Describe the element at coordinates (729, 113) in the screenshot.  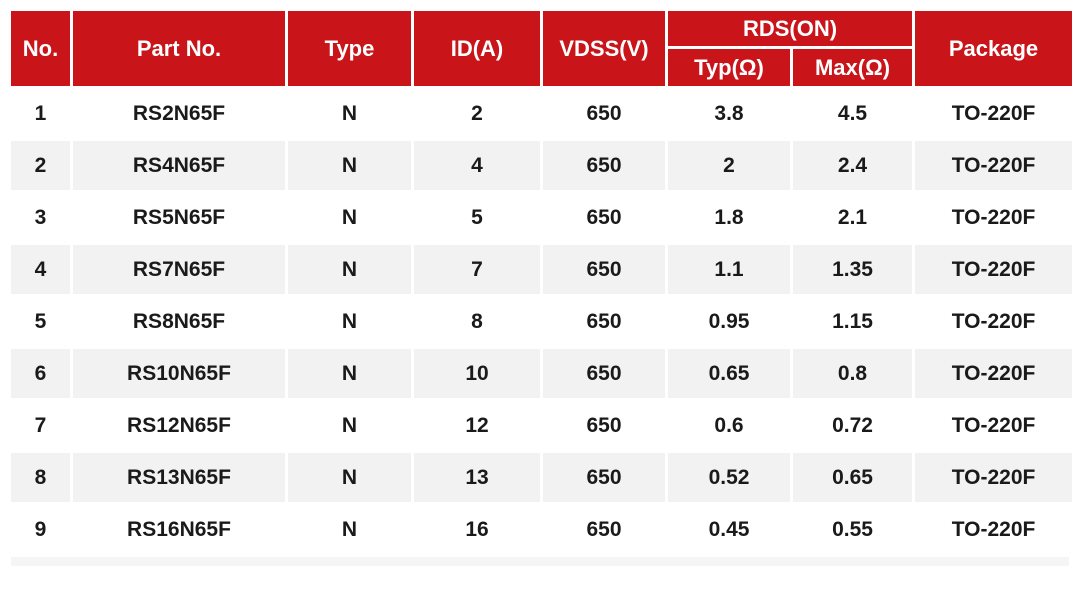
I see `cell-rds-typ: 3.8` at that location.